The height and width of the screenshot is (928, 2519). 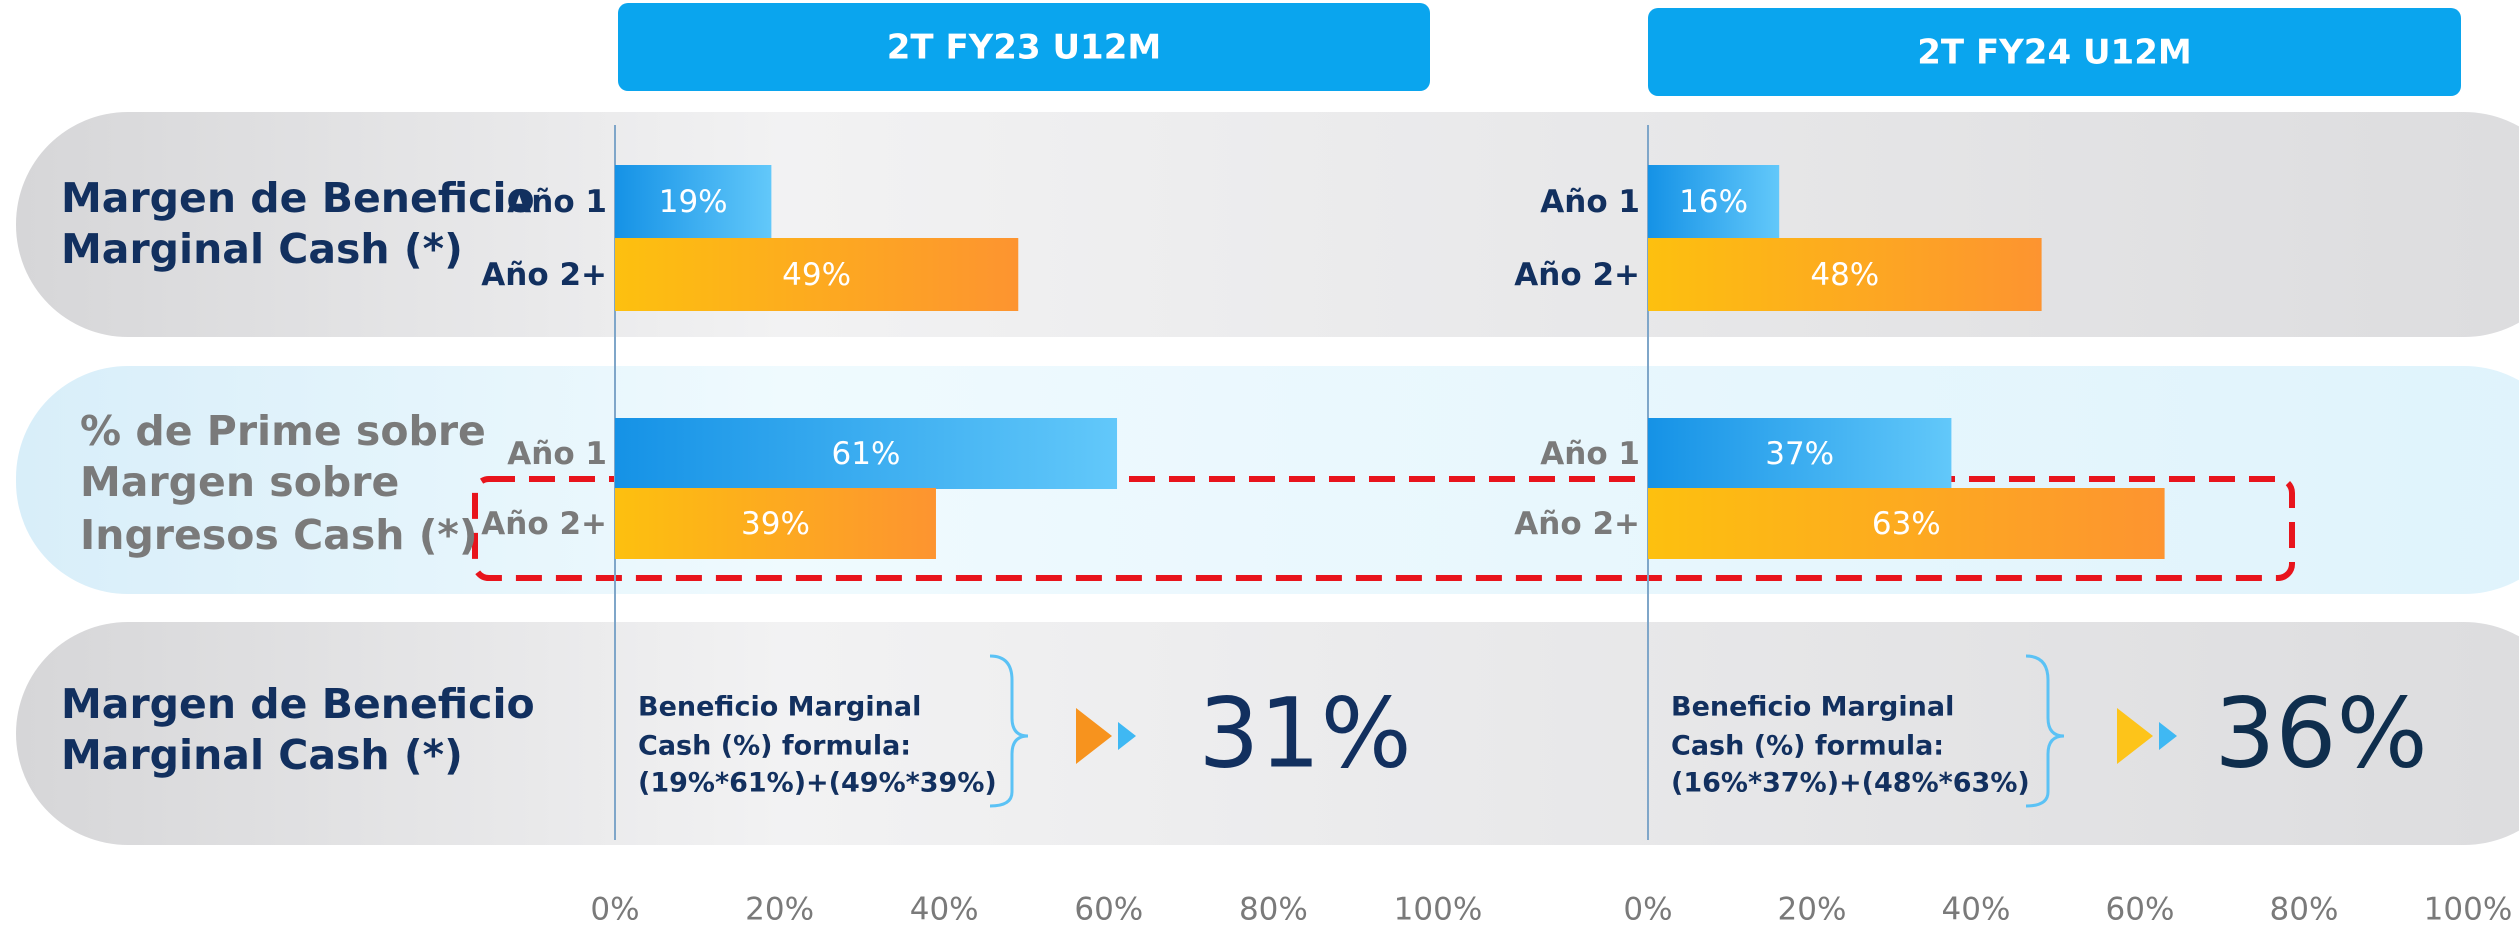 I want to click on bar-label: 61%, so click(x=866, y=454).